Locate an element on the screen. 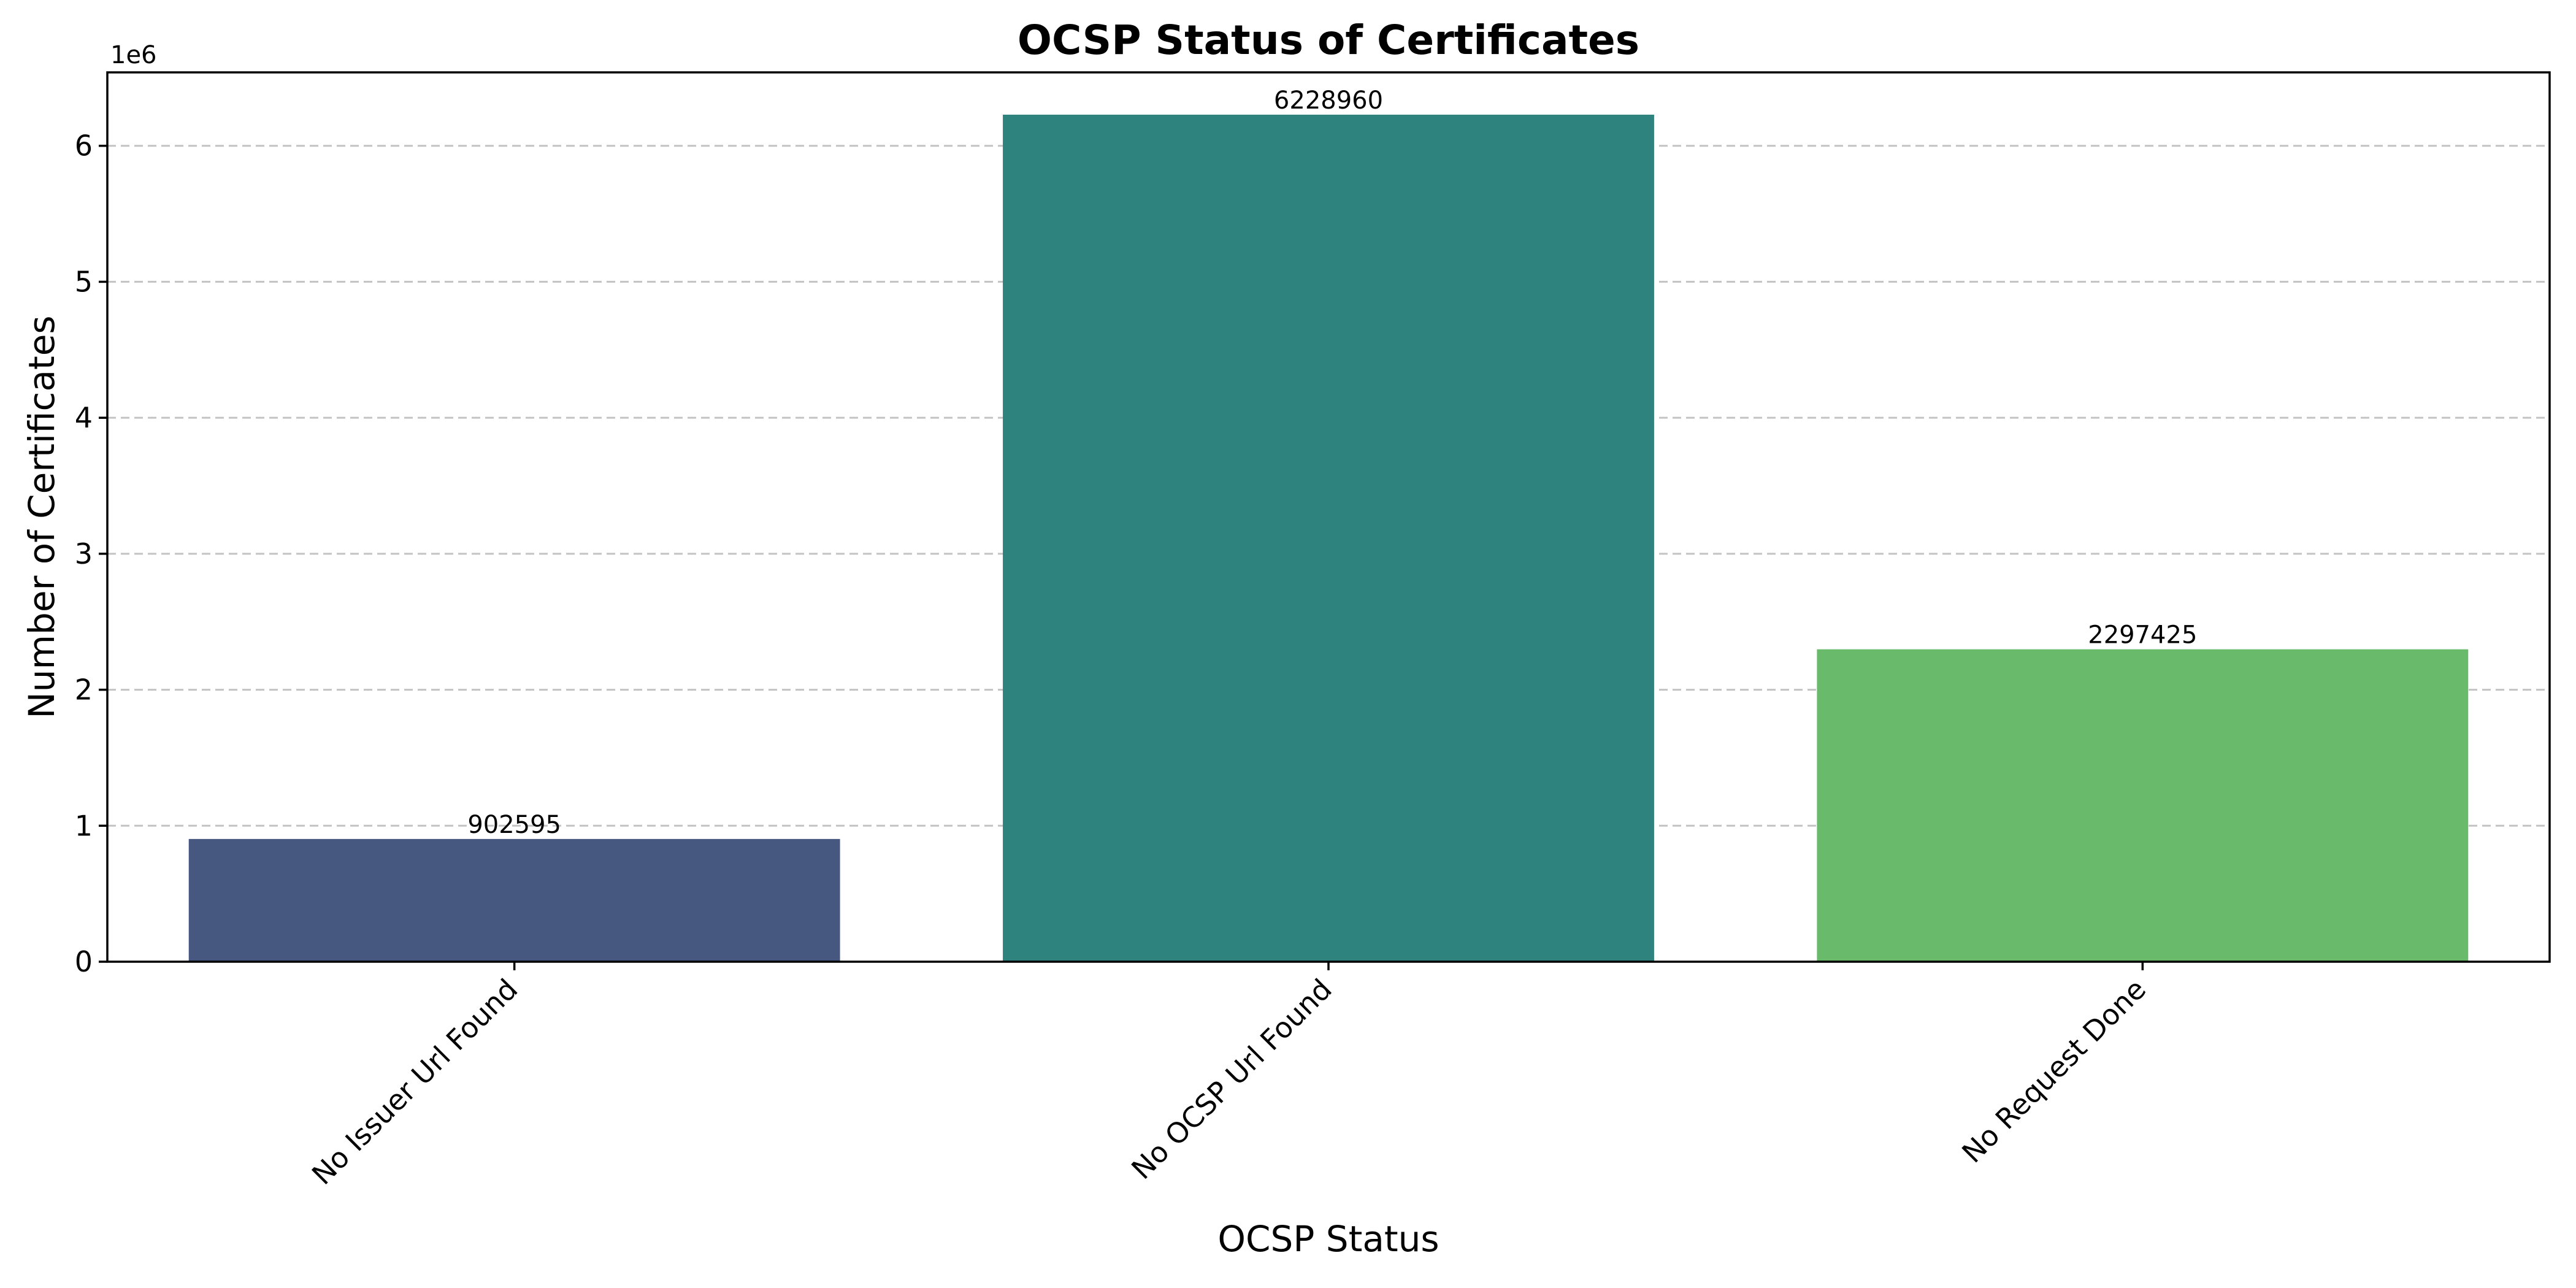  y-tick-label: 4 is located at coordinates (84, 417).